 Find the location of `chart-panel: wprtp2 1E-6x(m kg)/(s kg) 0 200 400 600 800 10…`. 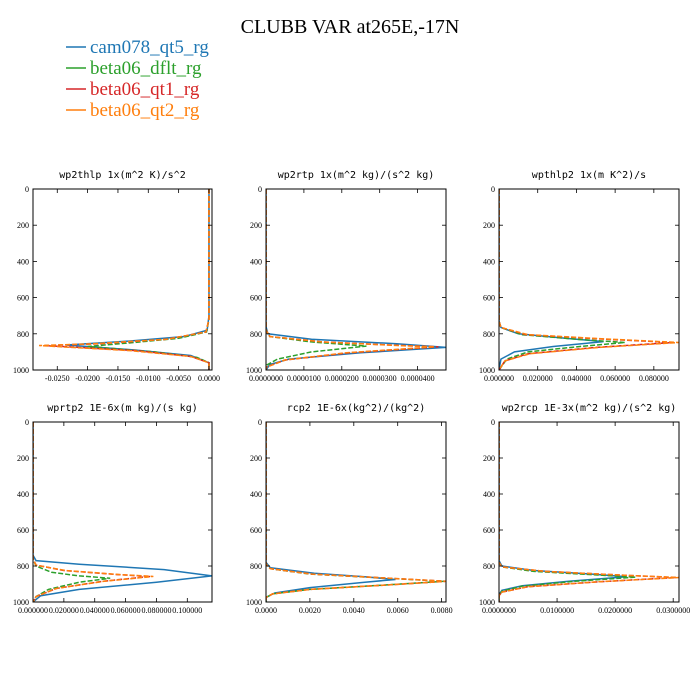

chart-panel: wprtp2 1E-6x(m kg)/(s kg) 0 200 400 600 800 10… is located at coordinates (113, 509).